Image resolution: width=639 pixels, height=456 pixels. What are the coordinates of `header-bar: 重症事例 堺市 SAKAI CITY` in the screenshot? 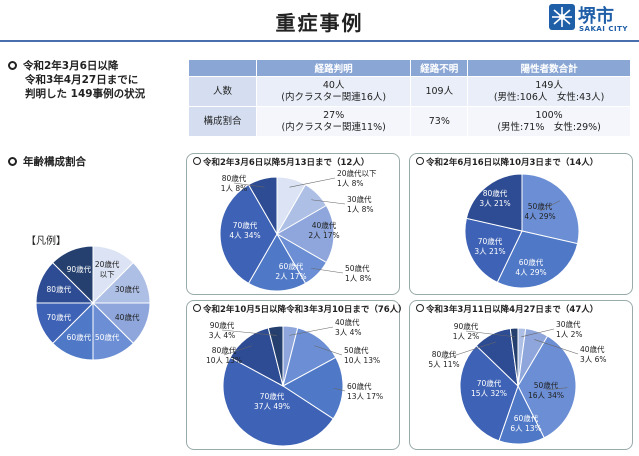 It's located at (319, 20).